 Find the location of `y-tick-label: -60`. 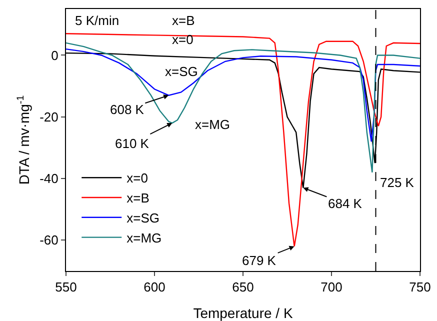

y-tick-label: -60 is located at coordinates (49, 240).